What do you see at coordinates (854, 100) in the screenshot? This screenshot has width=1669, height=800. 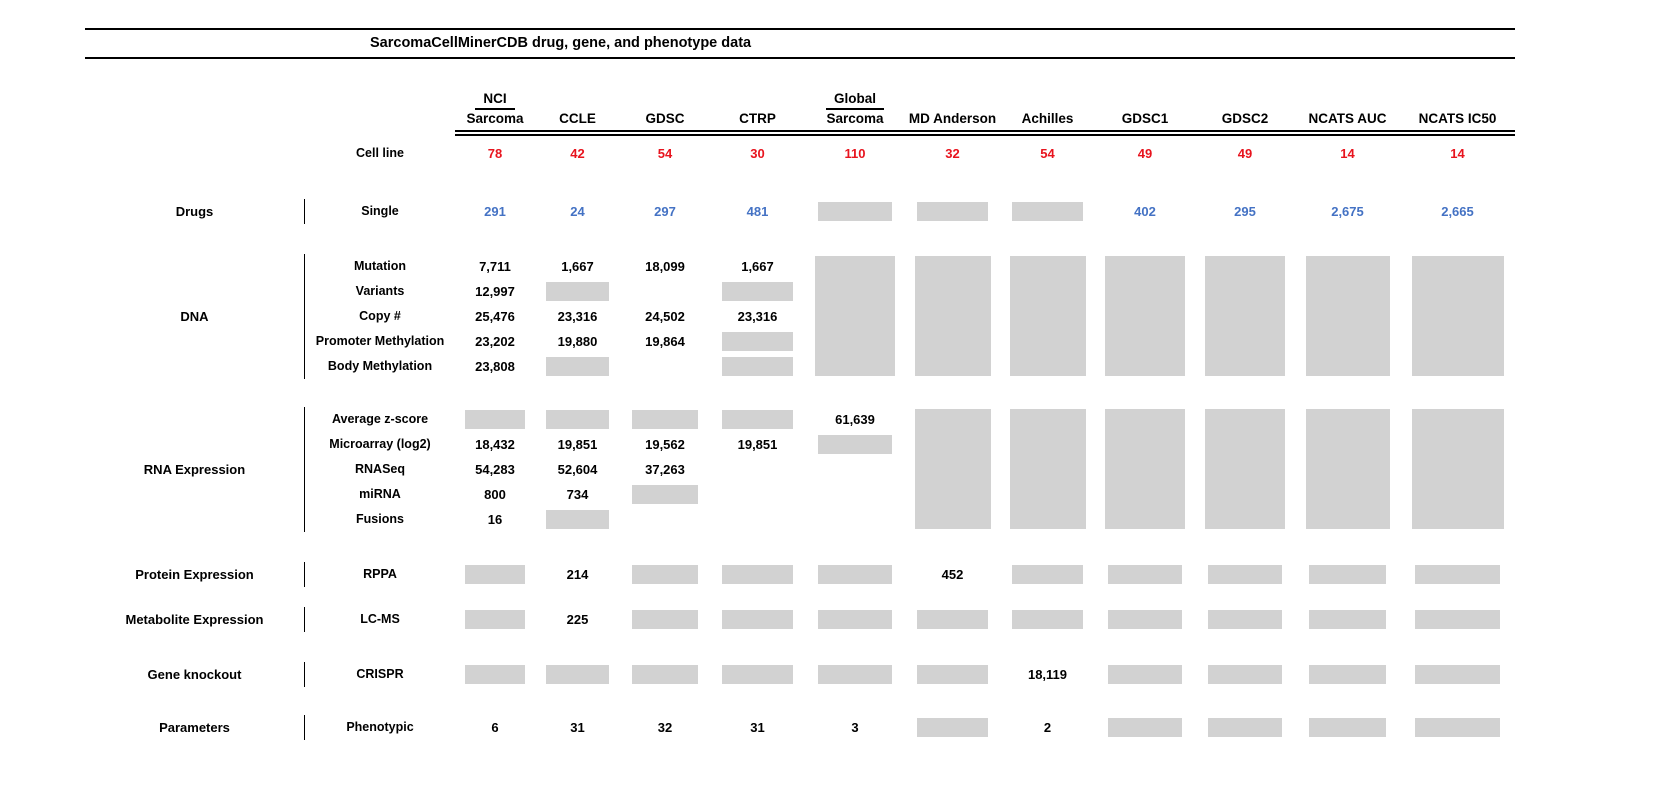 I see `column-header-line1: Global` at bounding box center [854, 100].